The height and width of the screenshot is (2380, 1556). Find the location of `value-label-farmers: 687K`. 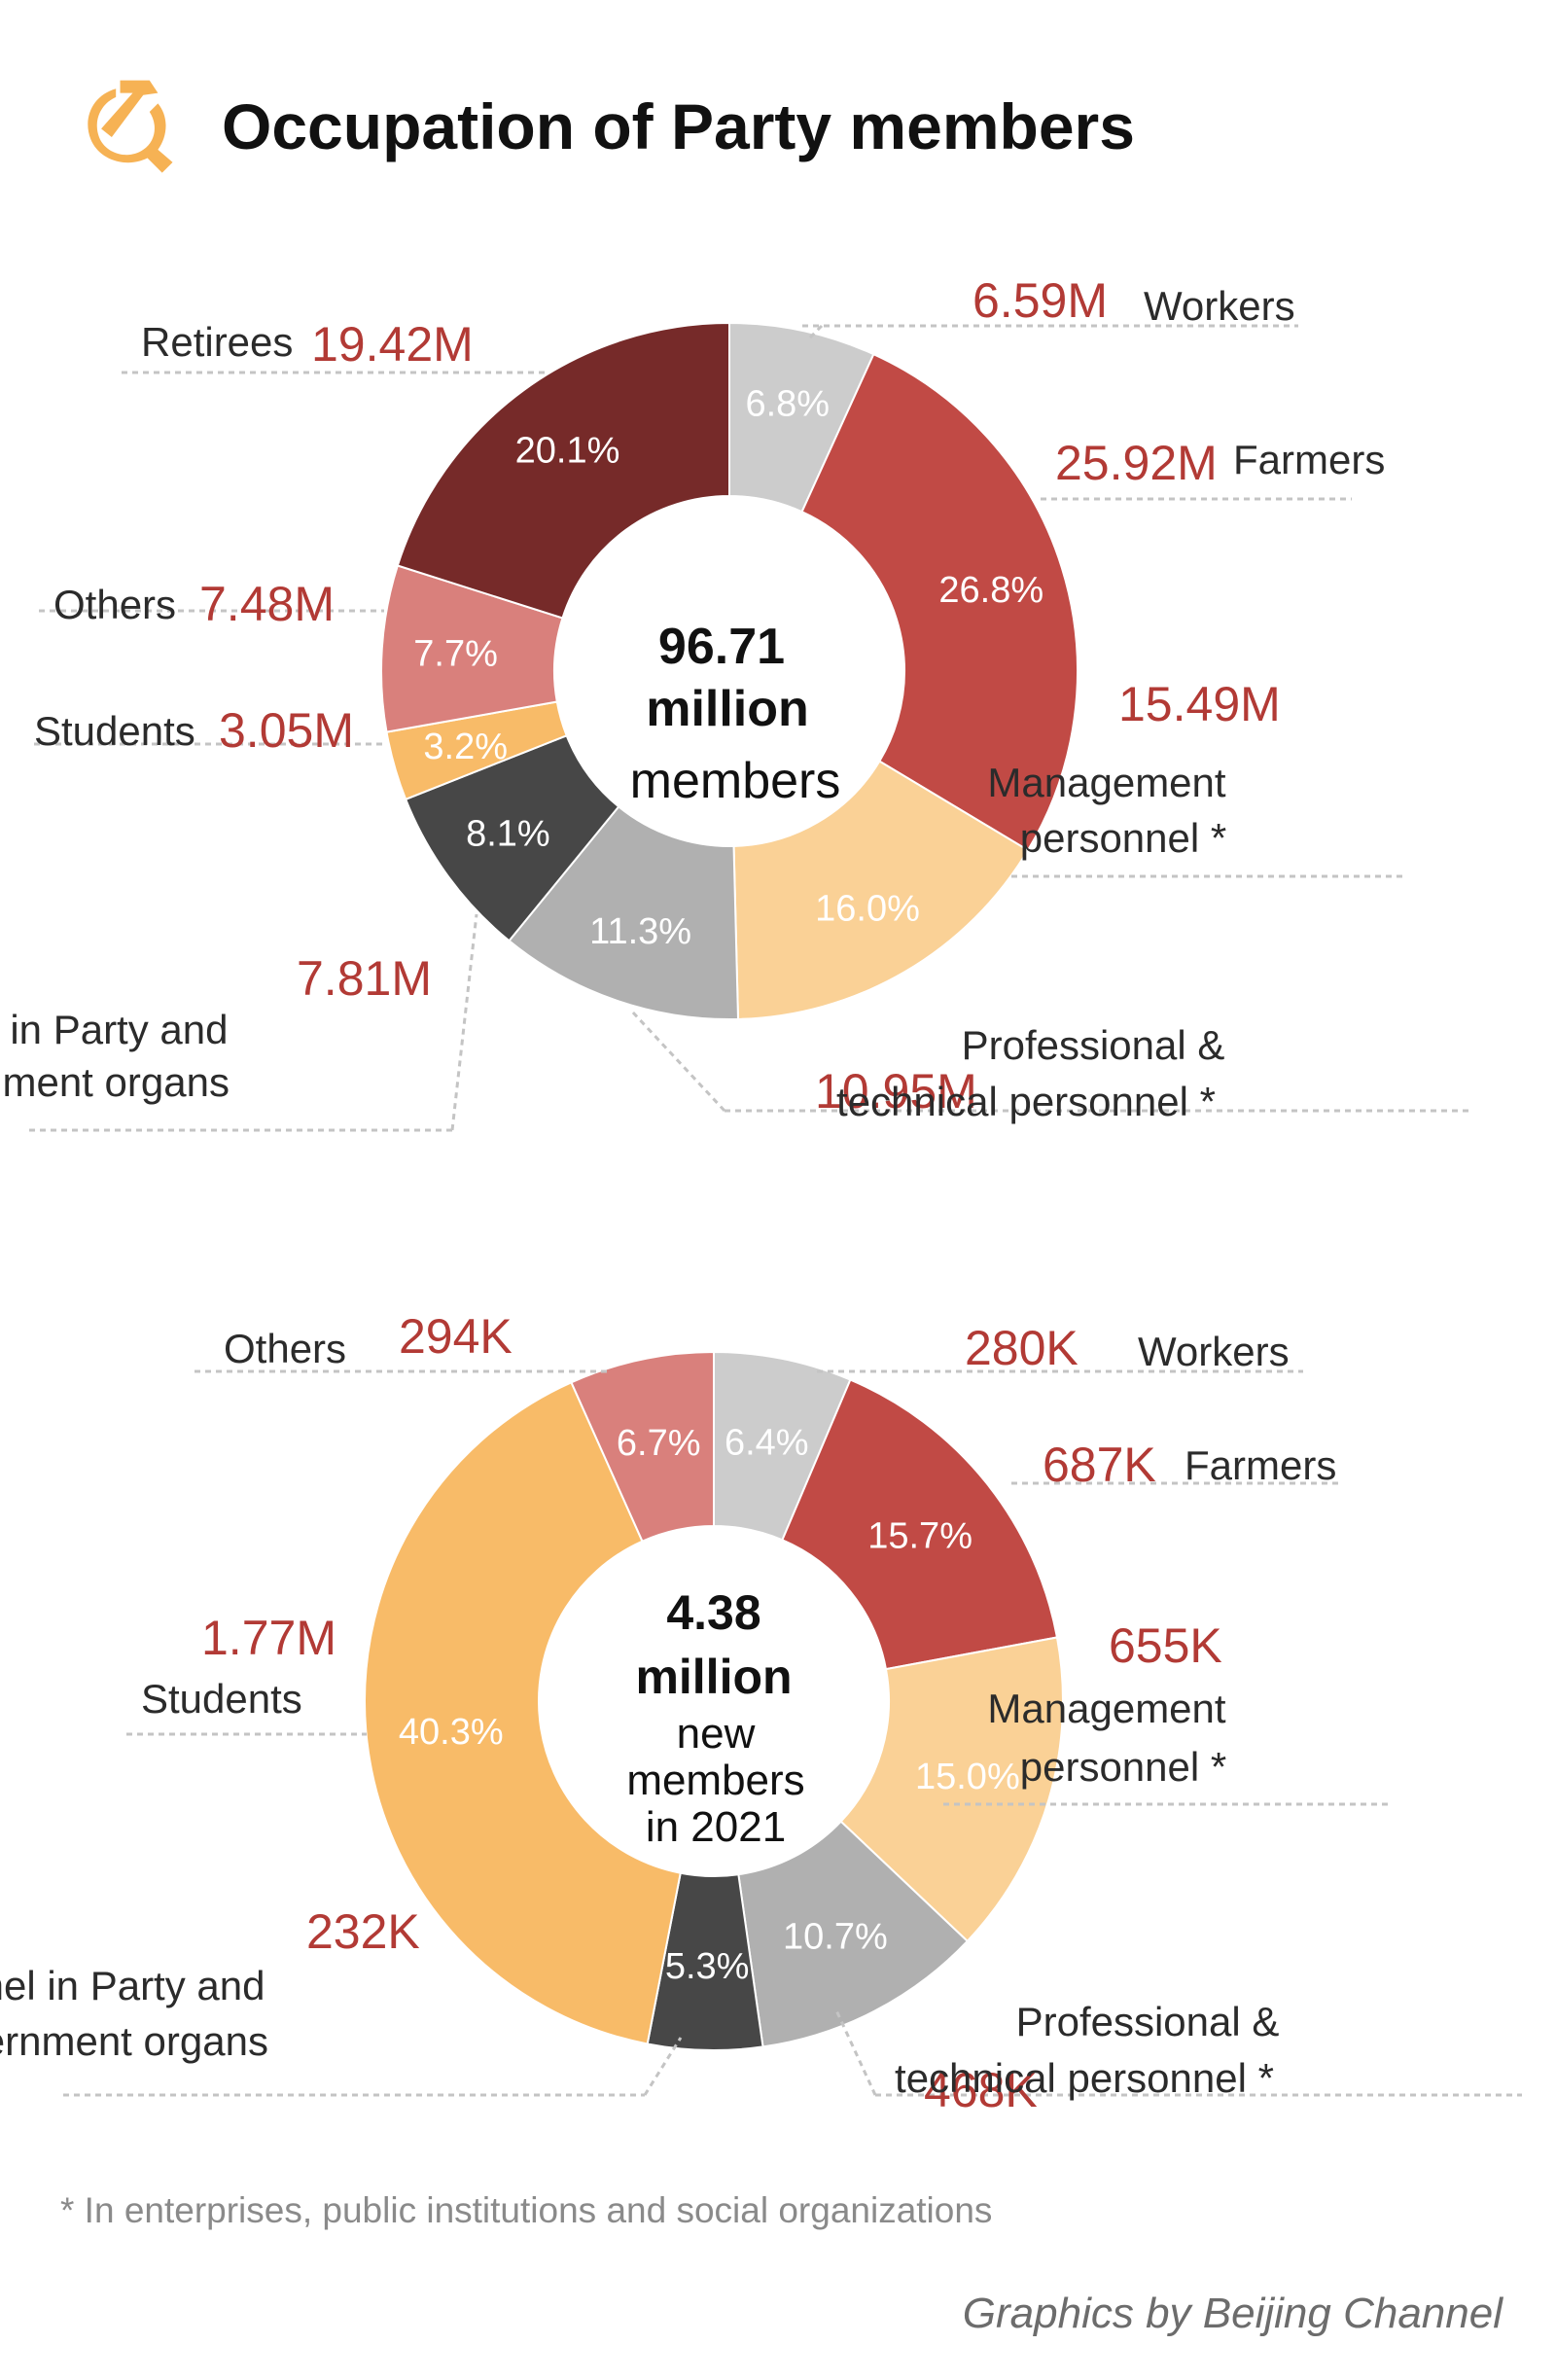

value-label-farmers: 687K is located at coordinates (1099, 1465).